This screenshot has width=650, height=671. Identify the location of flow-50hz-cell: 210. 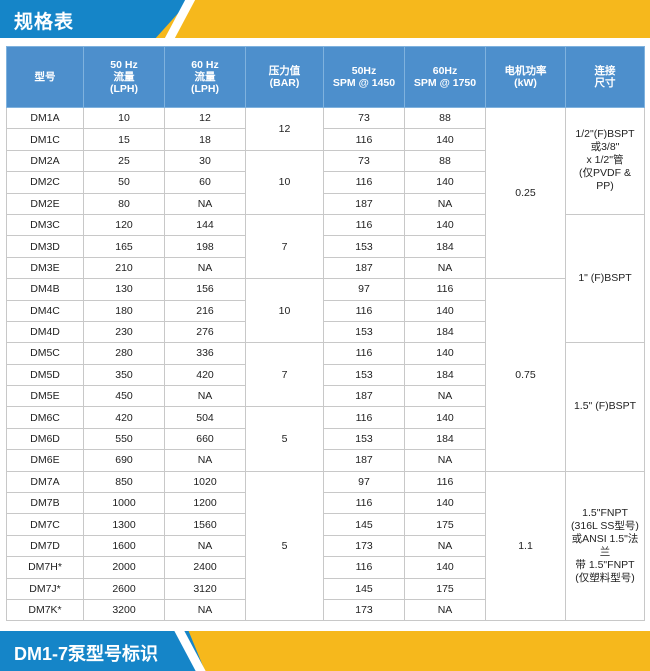
(124, 268).